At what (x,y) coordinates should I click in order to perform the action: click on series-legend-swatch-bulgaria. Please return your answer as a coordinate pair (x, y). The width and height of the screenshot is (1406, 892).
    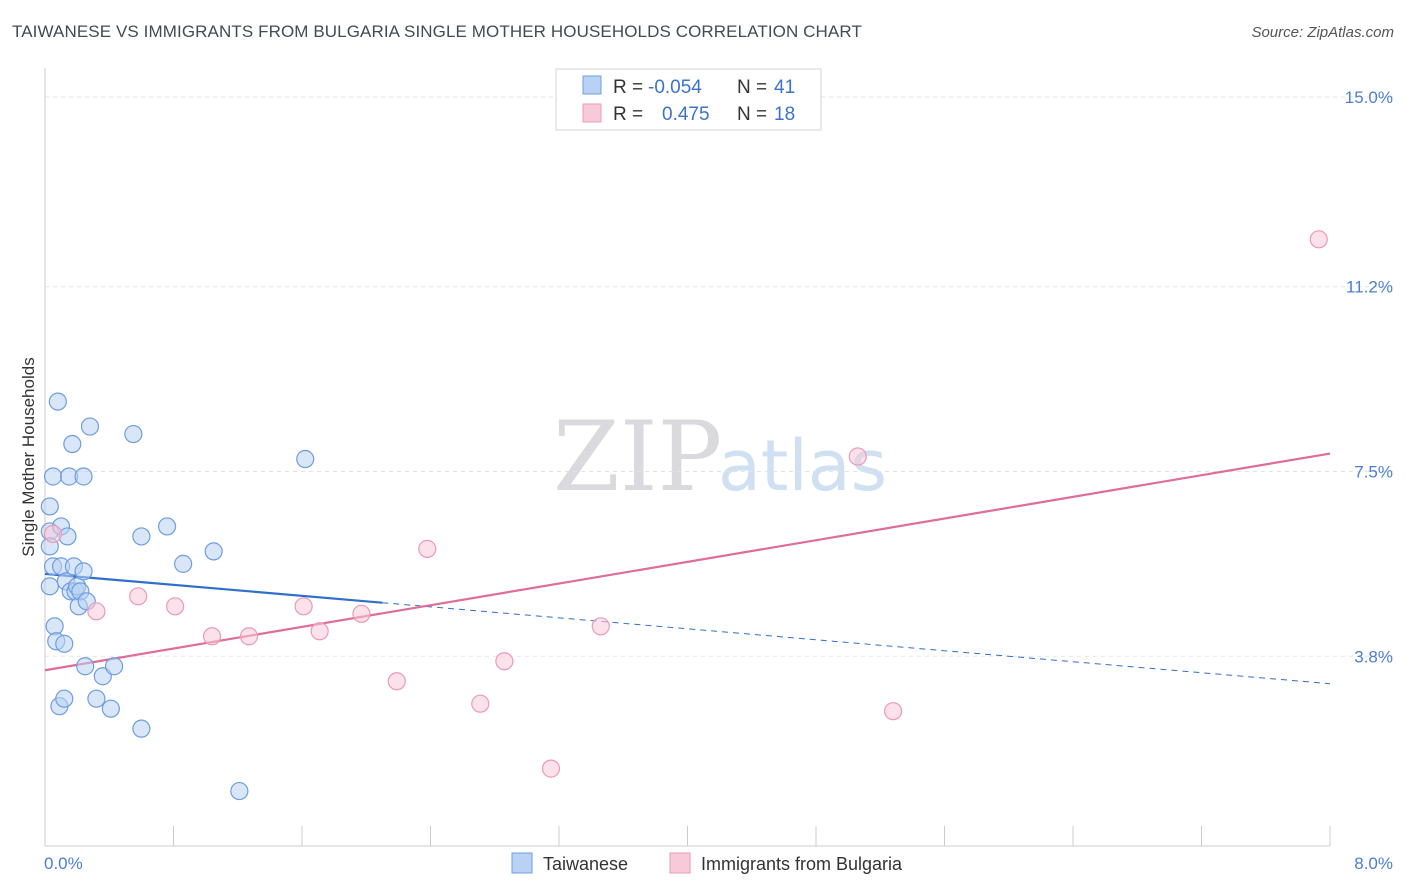
    Looking at the image, I should click on (680, 863).